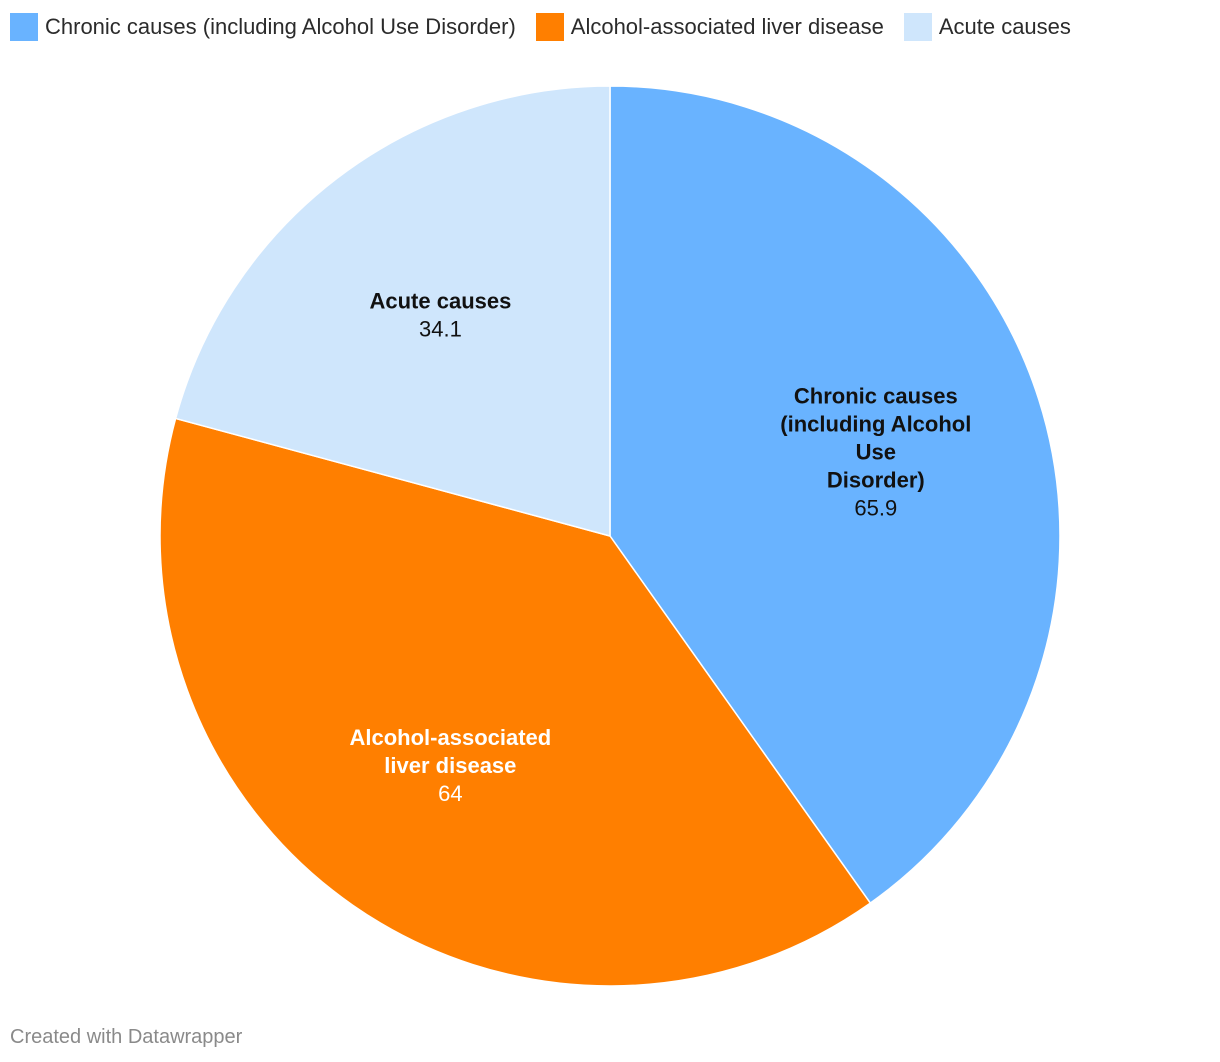  Describe the element at coordinates (917, 27) in the screenshot. I see `legend-swatch-acute-causes` at that location.